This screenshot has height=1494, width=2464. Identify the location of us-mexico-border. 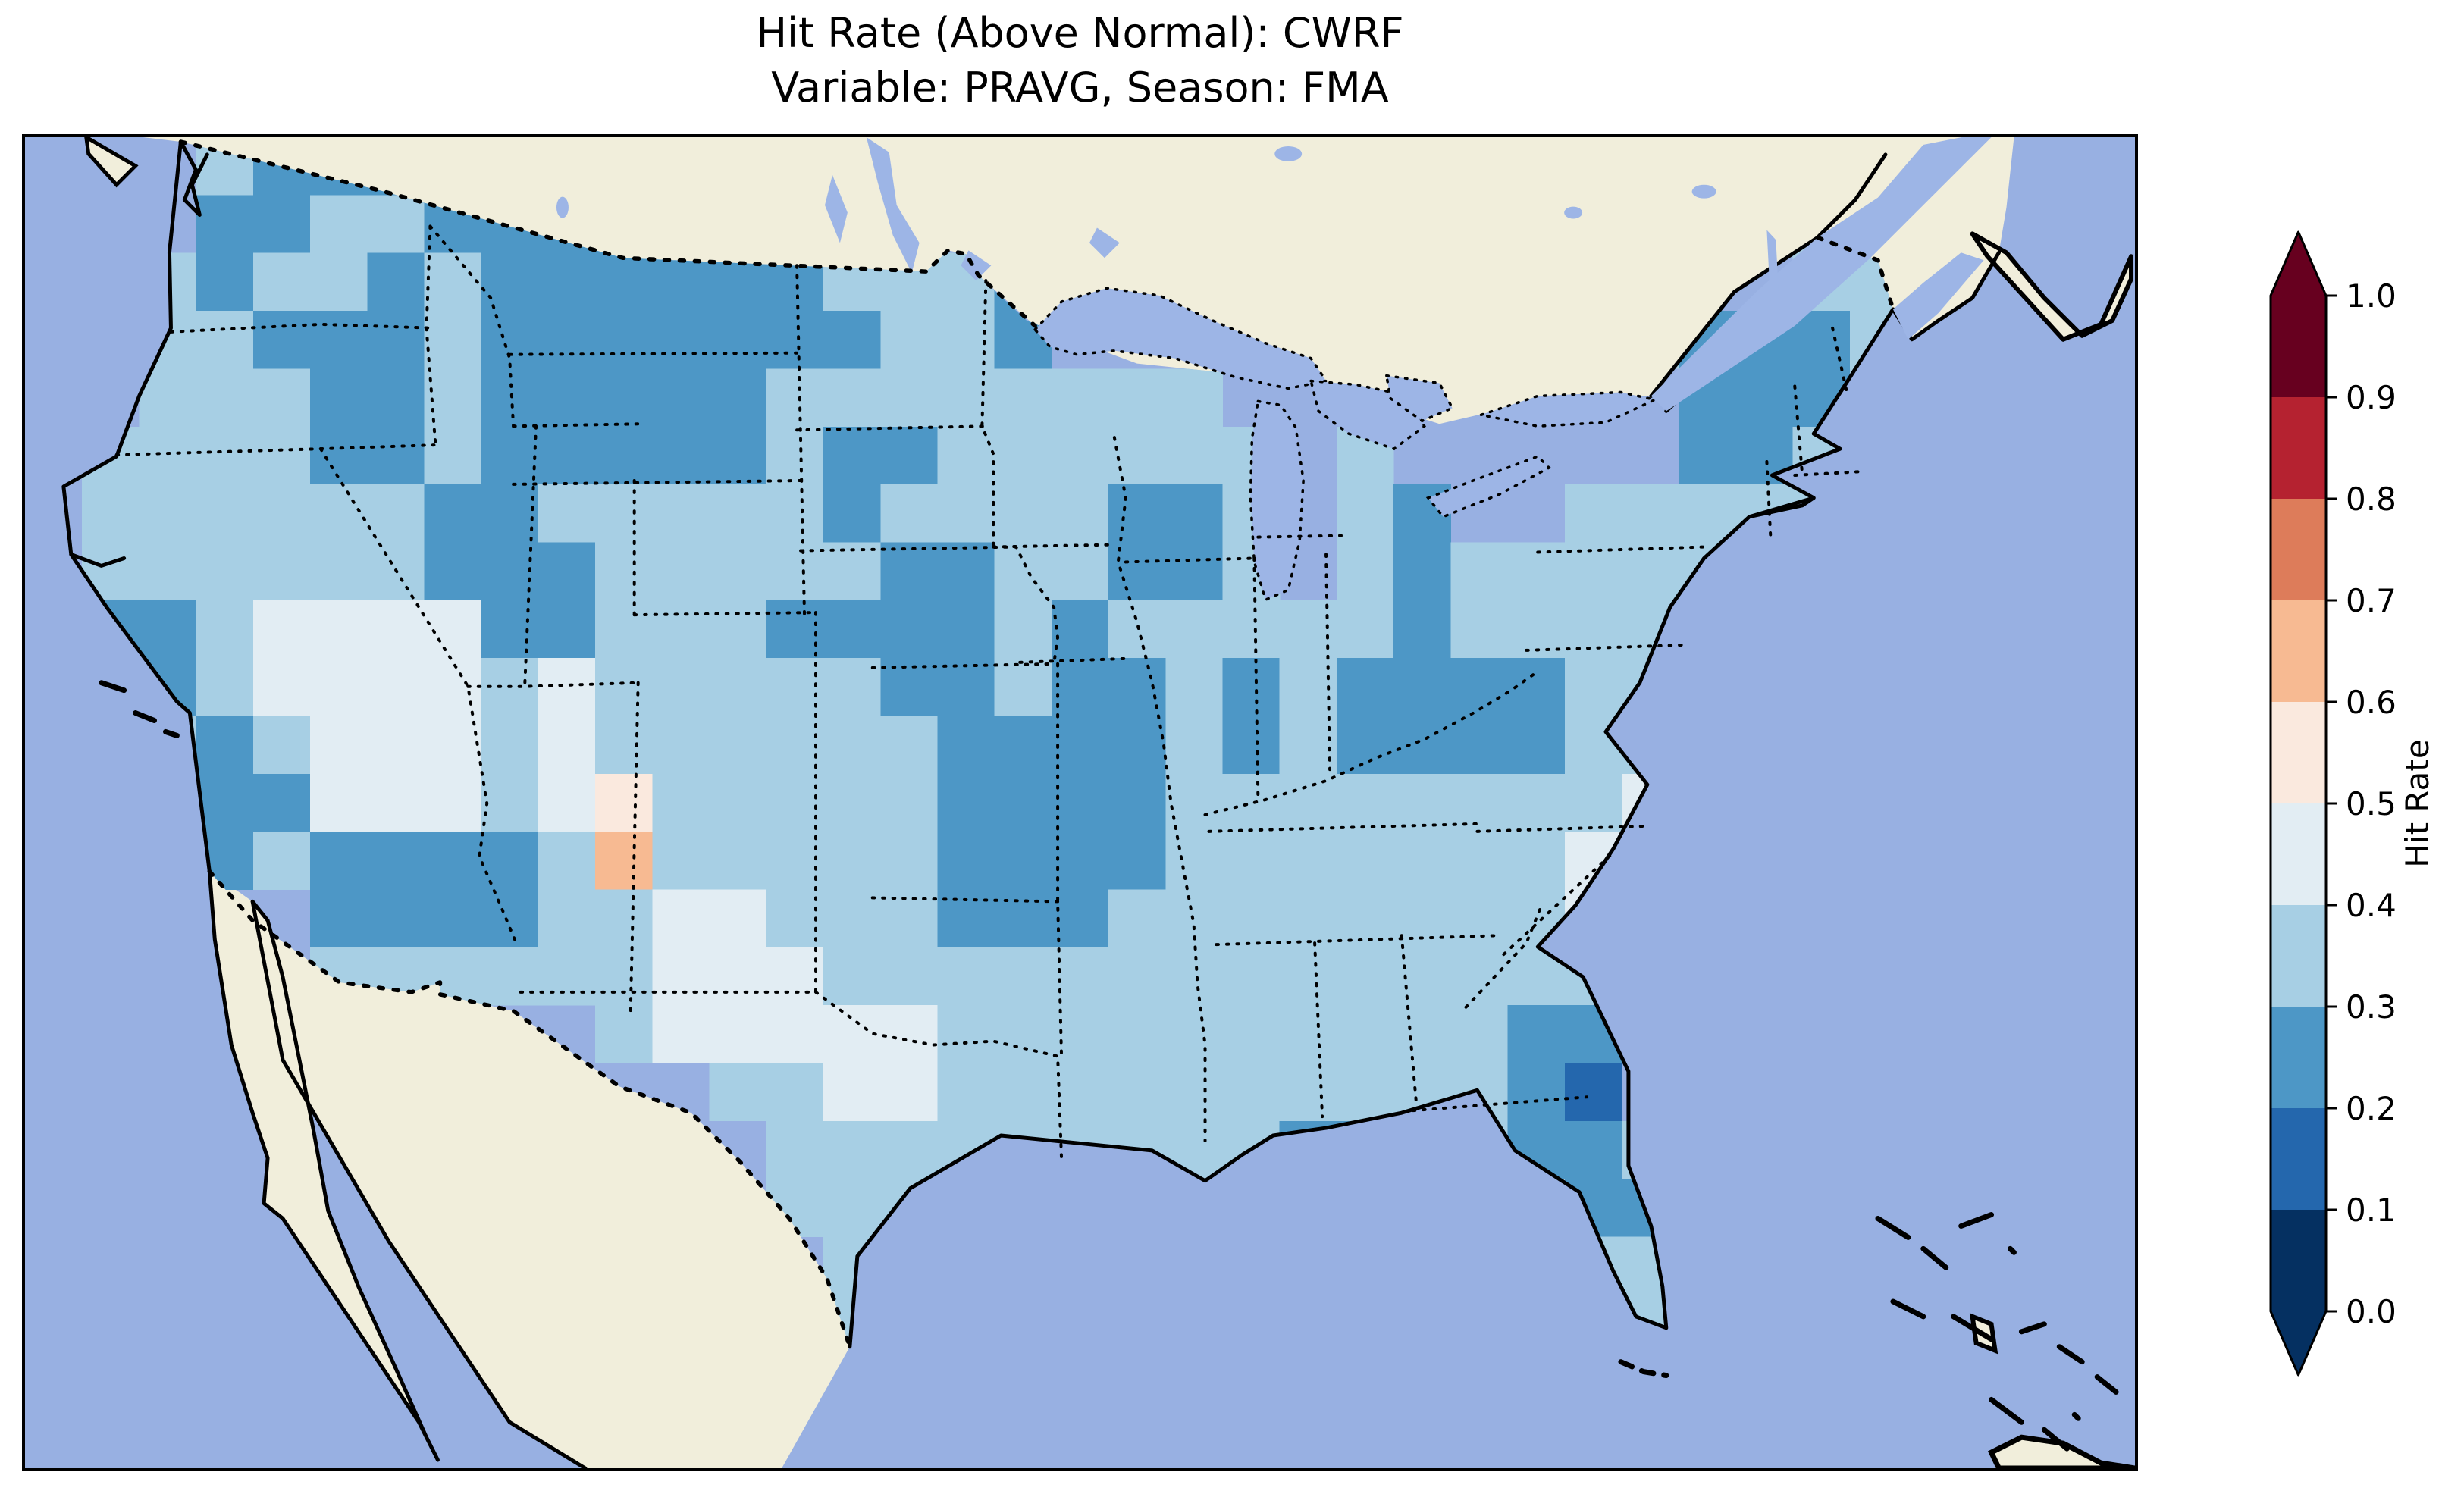
(529, 1109).